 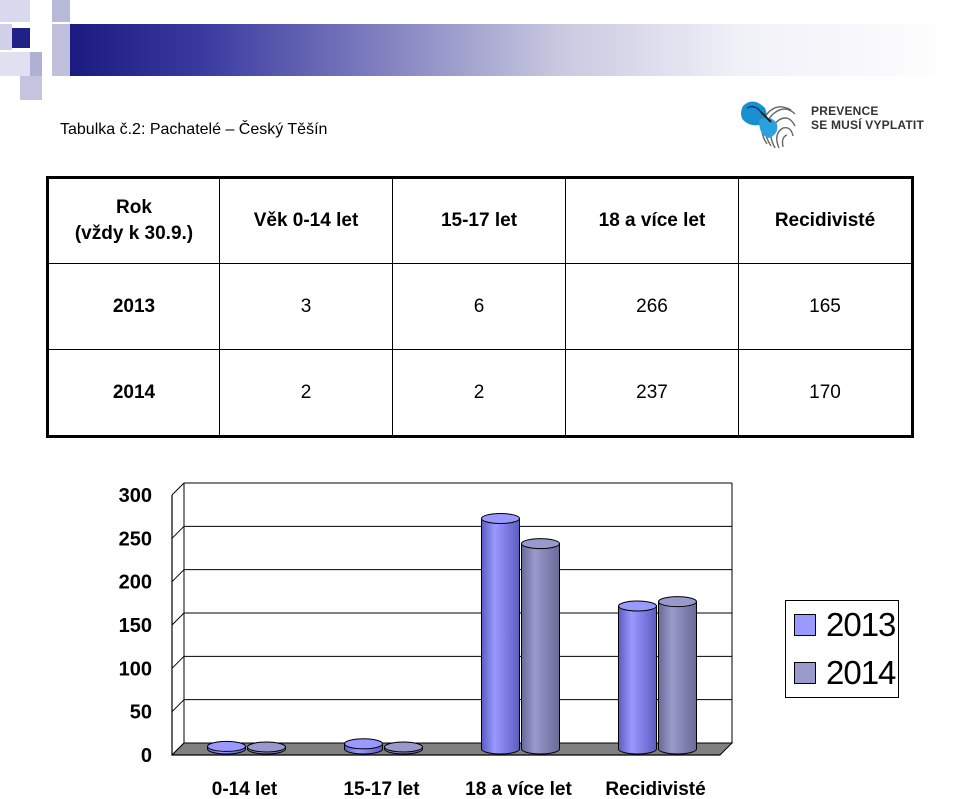 I want to click on table-cell: 2, so click(x=479, y=393).